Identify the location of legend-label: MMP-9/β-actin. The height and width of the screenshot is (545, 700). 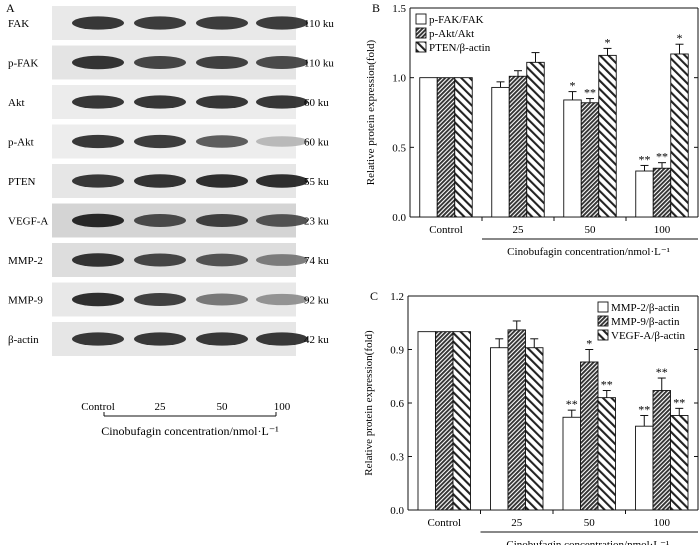
(645, 322).